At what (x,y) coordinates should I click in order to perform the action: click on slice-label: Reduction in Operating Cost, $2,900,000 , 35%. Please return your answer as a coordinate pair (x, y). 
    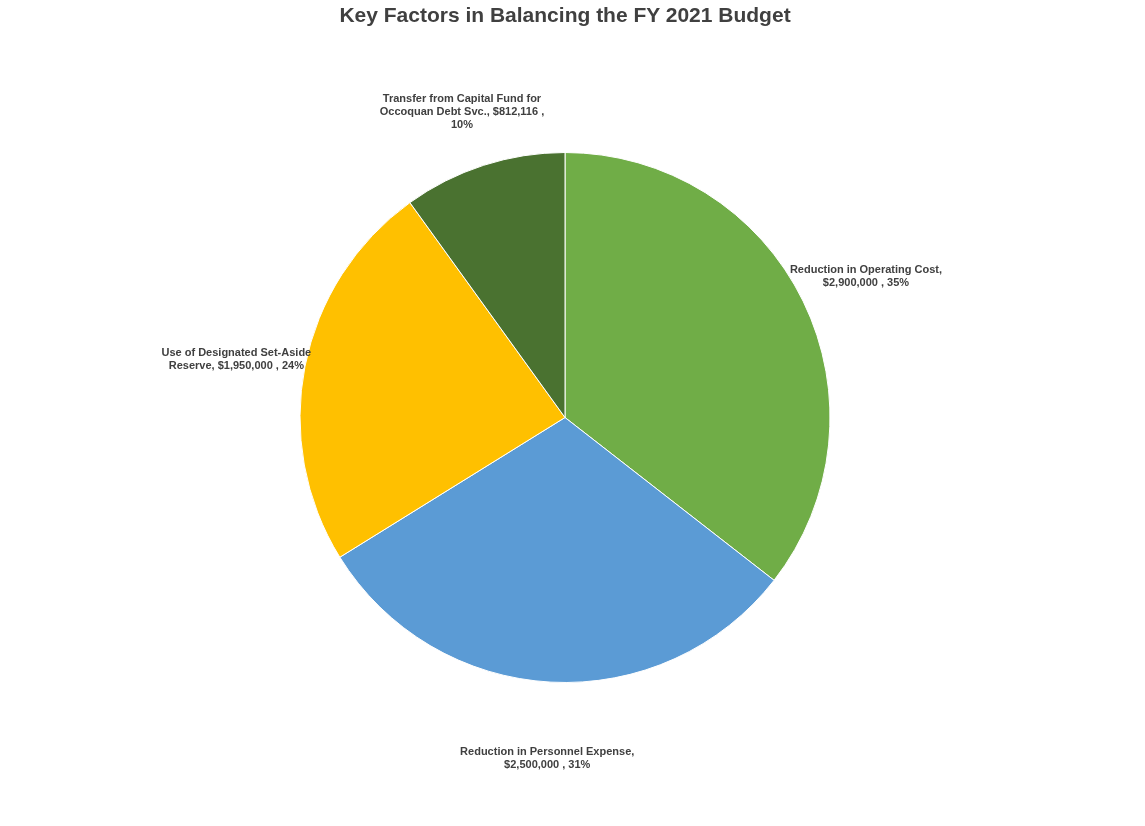
    Looking at the image, I should click on (866, 276).